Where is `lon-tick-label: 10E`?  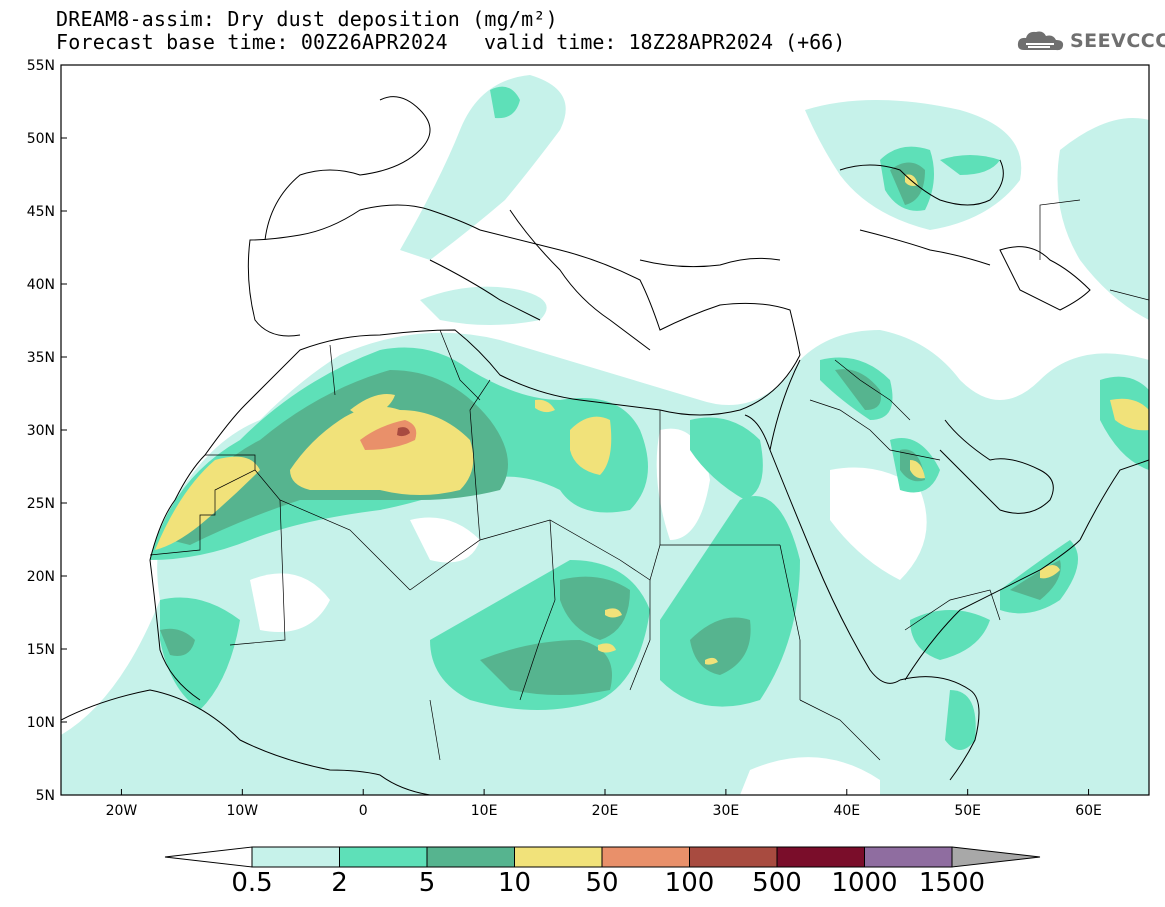
lon-tick-label: 10E is located at coordinates (484, 811).